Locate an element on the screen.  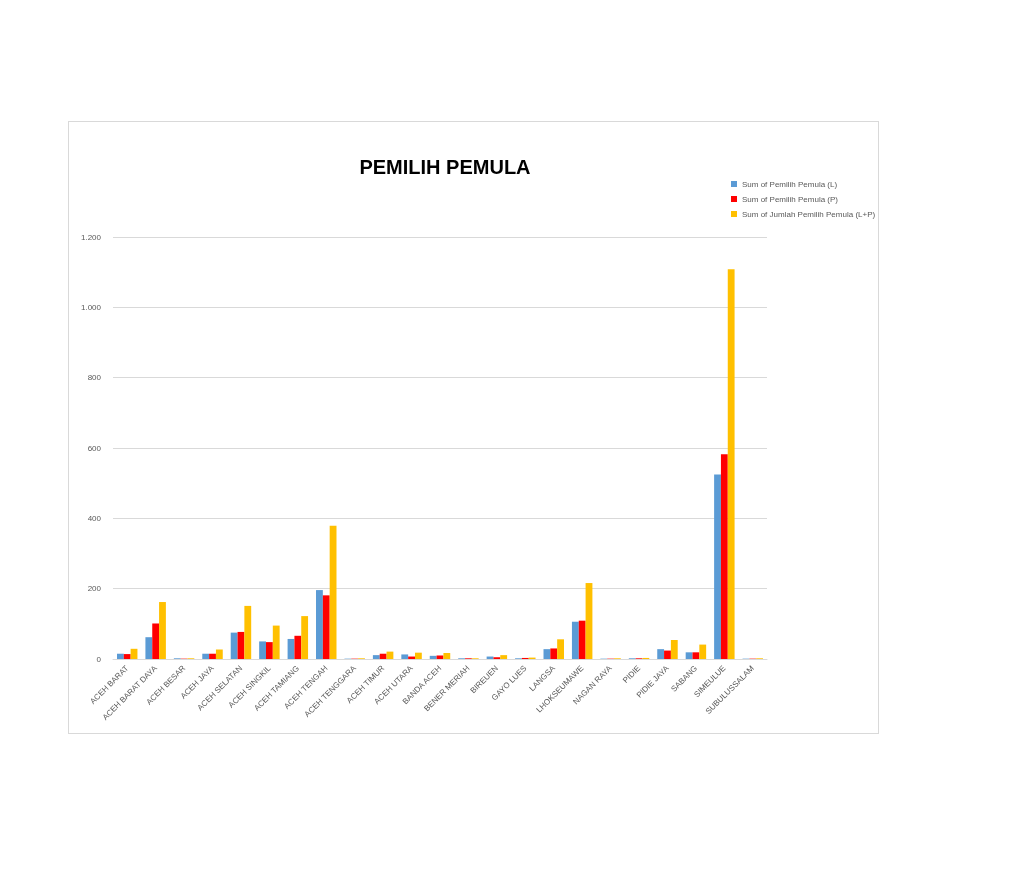
y-tick-label: 600 is located at coordinates (94, 448).